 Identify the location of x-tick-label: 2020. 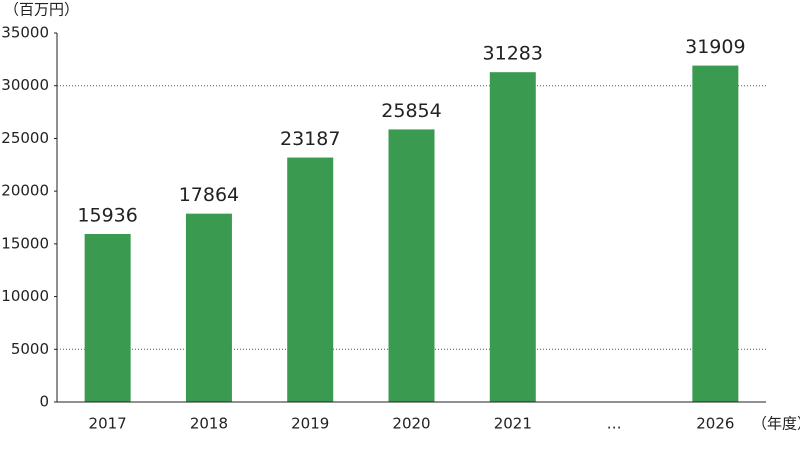
(411, 424).